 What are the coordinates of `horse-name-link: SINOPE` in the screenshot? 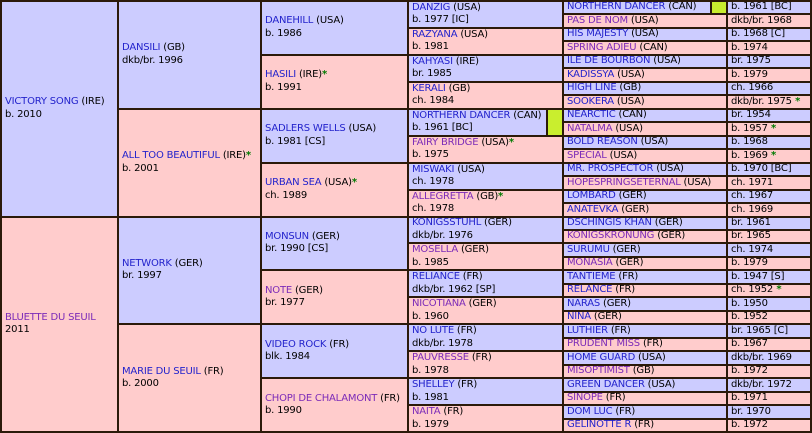 It's located at (585, 398).